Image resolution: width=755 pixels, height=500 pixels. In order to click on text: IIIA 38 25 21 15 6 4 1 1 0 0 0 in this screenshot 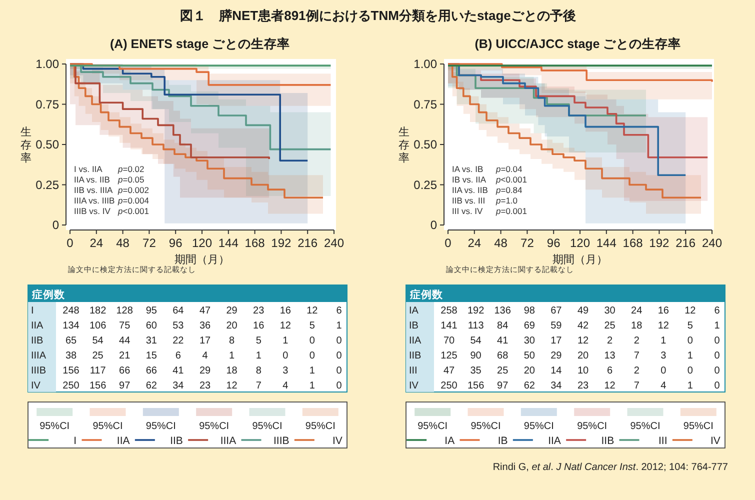, I will do `click(186, 356)`.